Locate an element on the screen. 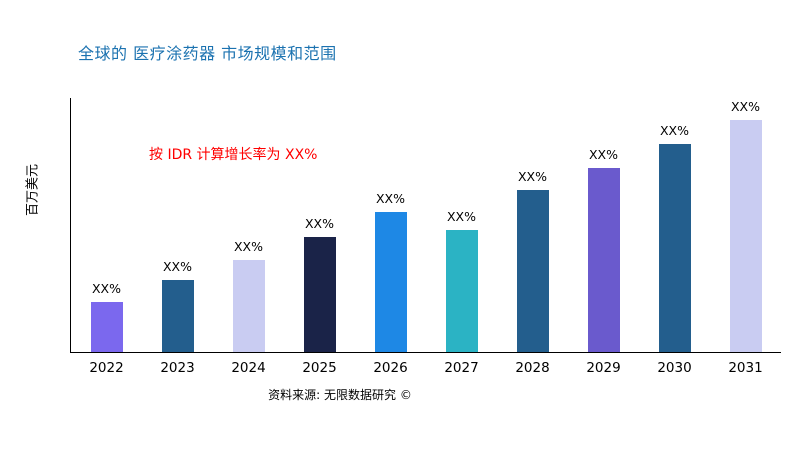  x-tick-2026: 2026 is located at coordinates (390, 368).